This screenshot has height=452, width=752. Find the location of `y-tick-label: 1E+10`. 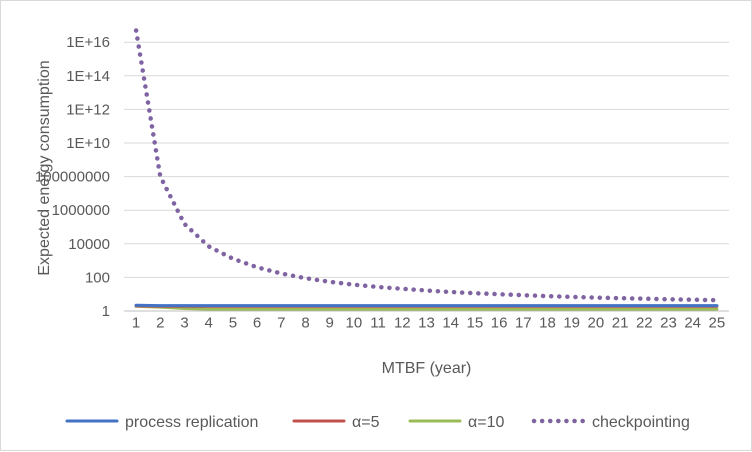

y-tick-label: 1E+10 is located at coordinates (88, 143).